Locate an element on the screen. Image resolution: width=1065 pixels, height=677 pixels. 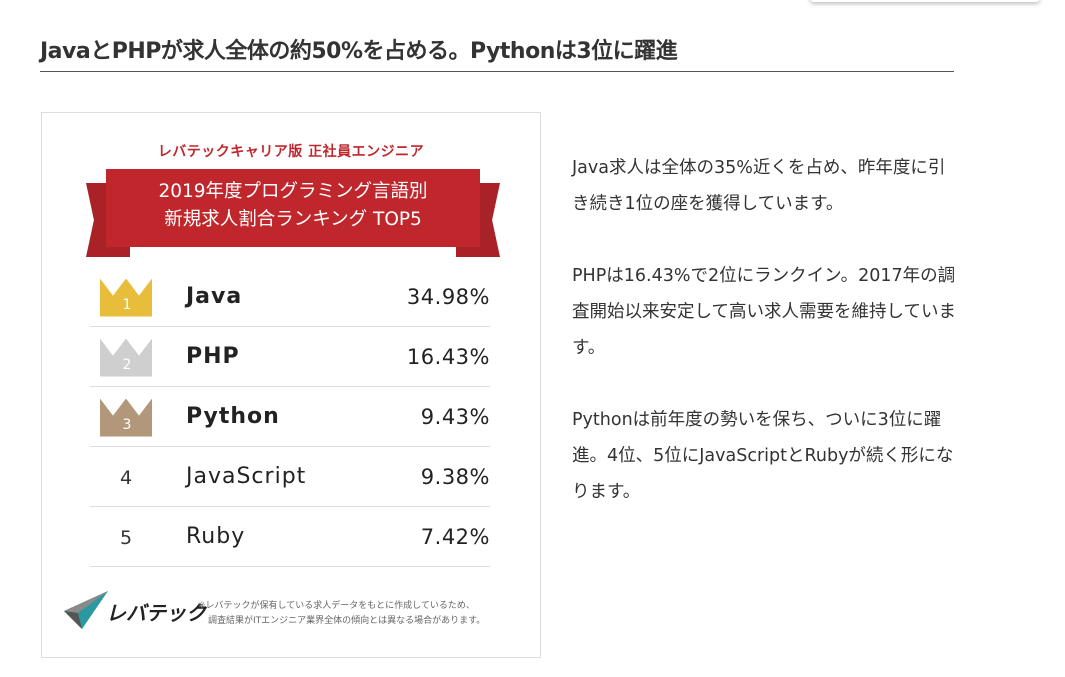
share-percent: 9.43% is located at coordinates (455, 416).